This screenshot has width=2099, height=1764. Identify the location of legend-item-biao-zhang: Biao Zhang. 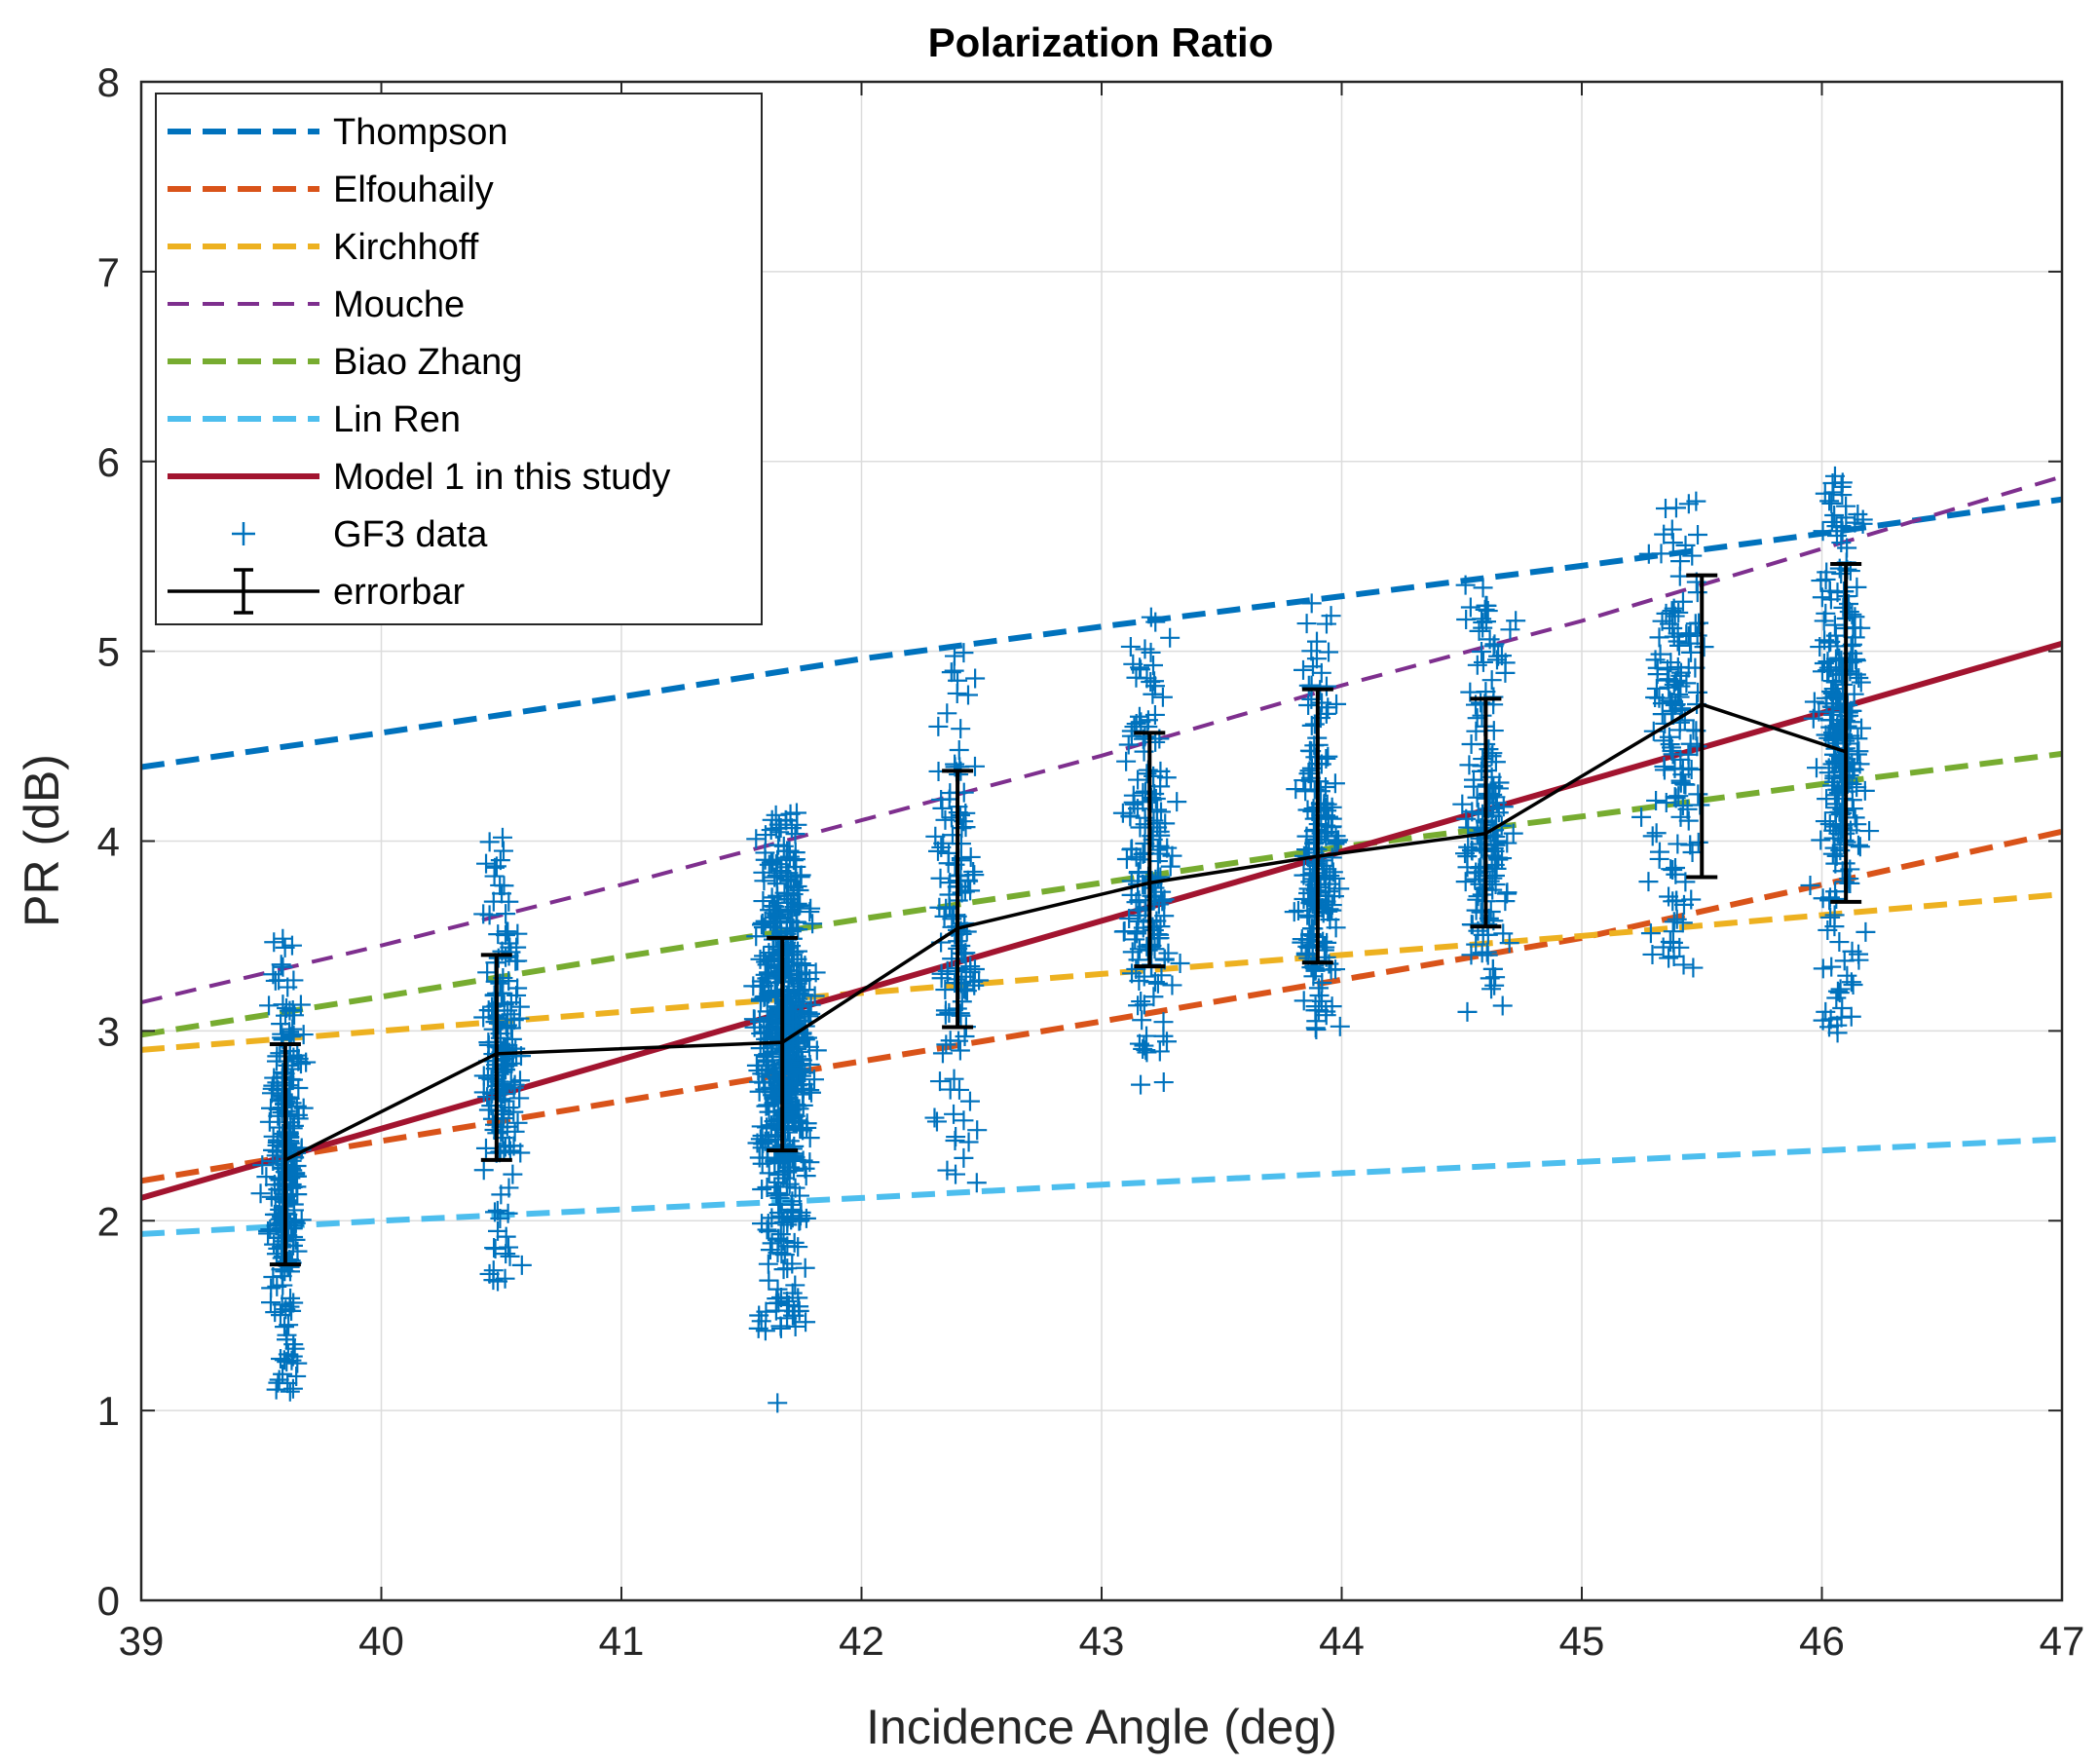
(345, 362).